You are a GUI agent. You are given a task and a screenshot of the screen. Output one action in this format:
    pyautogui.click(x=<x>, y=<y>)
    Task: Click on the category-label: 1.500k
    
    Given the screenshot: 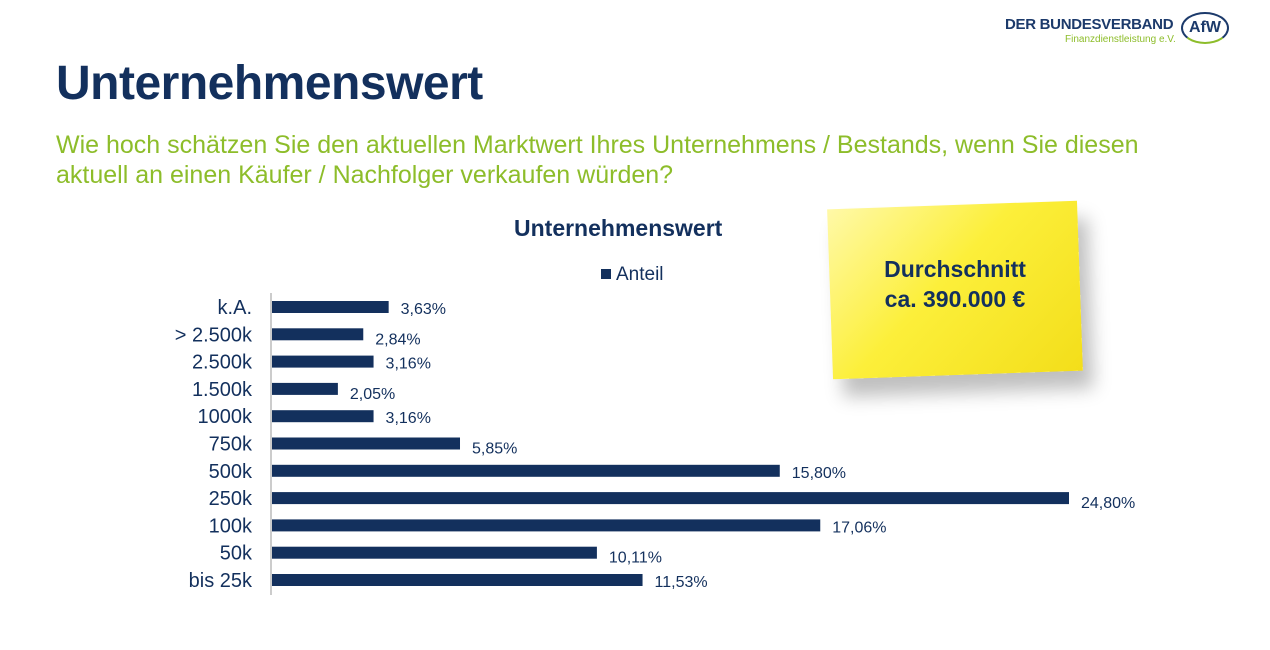 What is the action you would take?
    pyautogui.click(x=222, y=390)
    